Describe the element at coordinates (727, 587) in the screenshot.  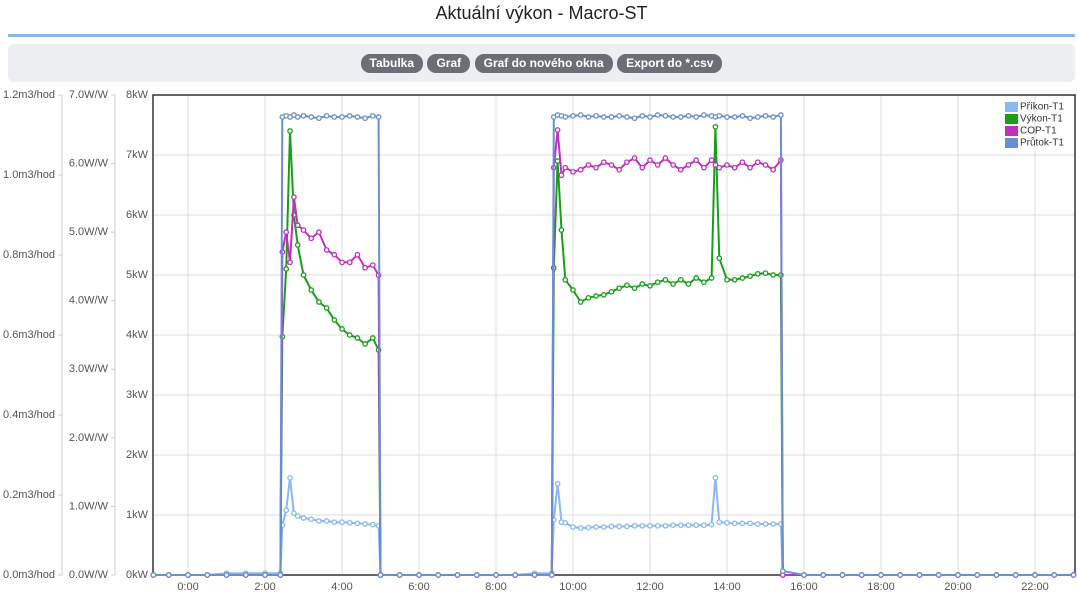
I see `x-tick-label: 14:00` at that location.